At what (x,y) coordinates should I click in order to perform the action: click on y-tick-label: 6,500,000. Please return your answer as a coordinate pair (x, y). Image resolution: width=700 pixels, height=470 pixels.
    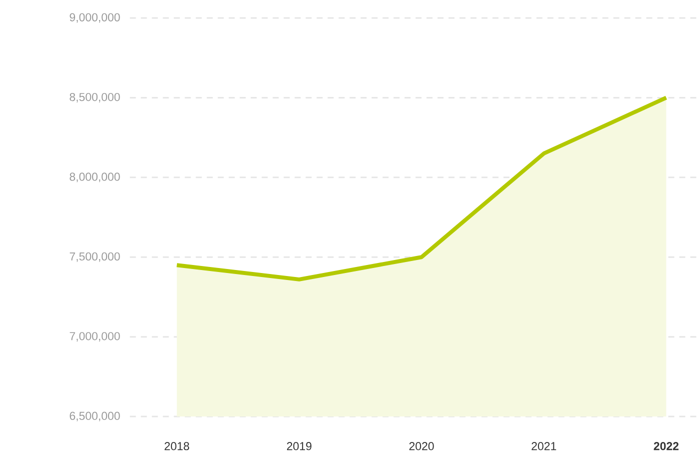
    Looking at the image, I should click on (95, 417).